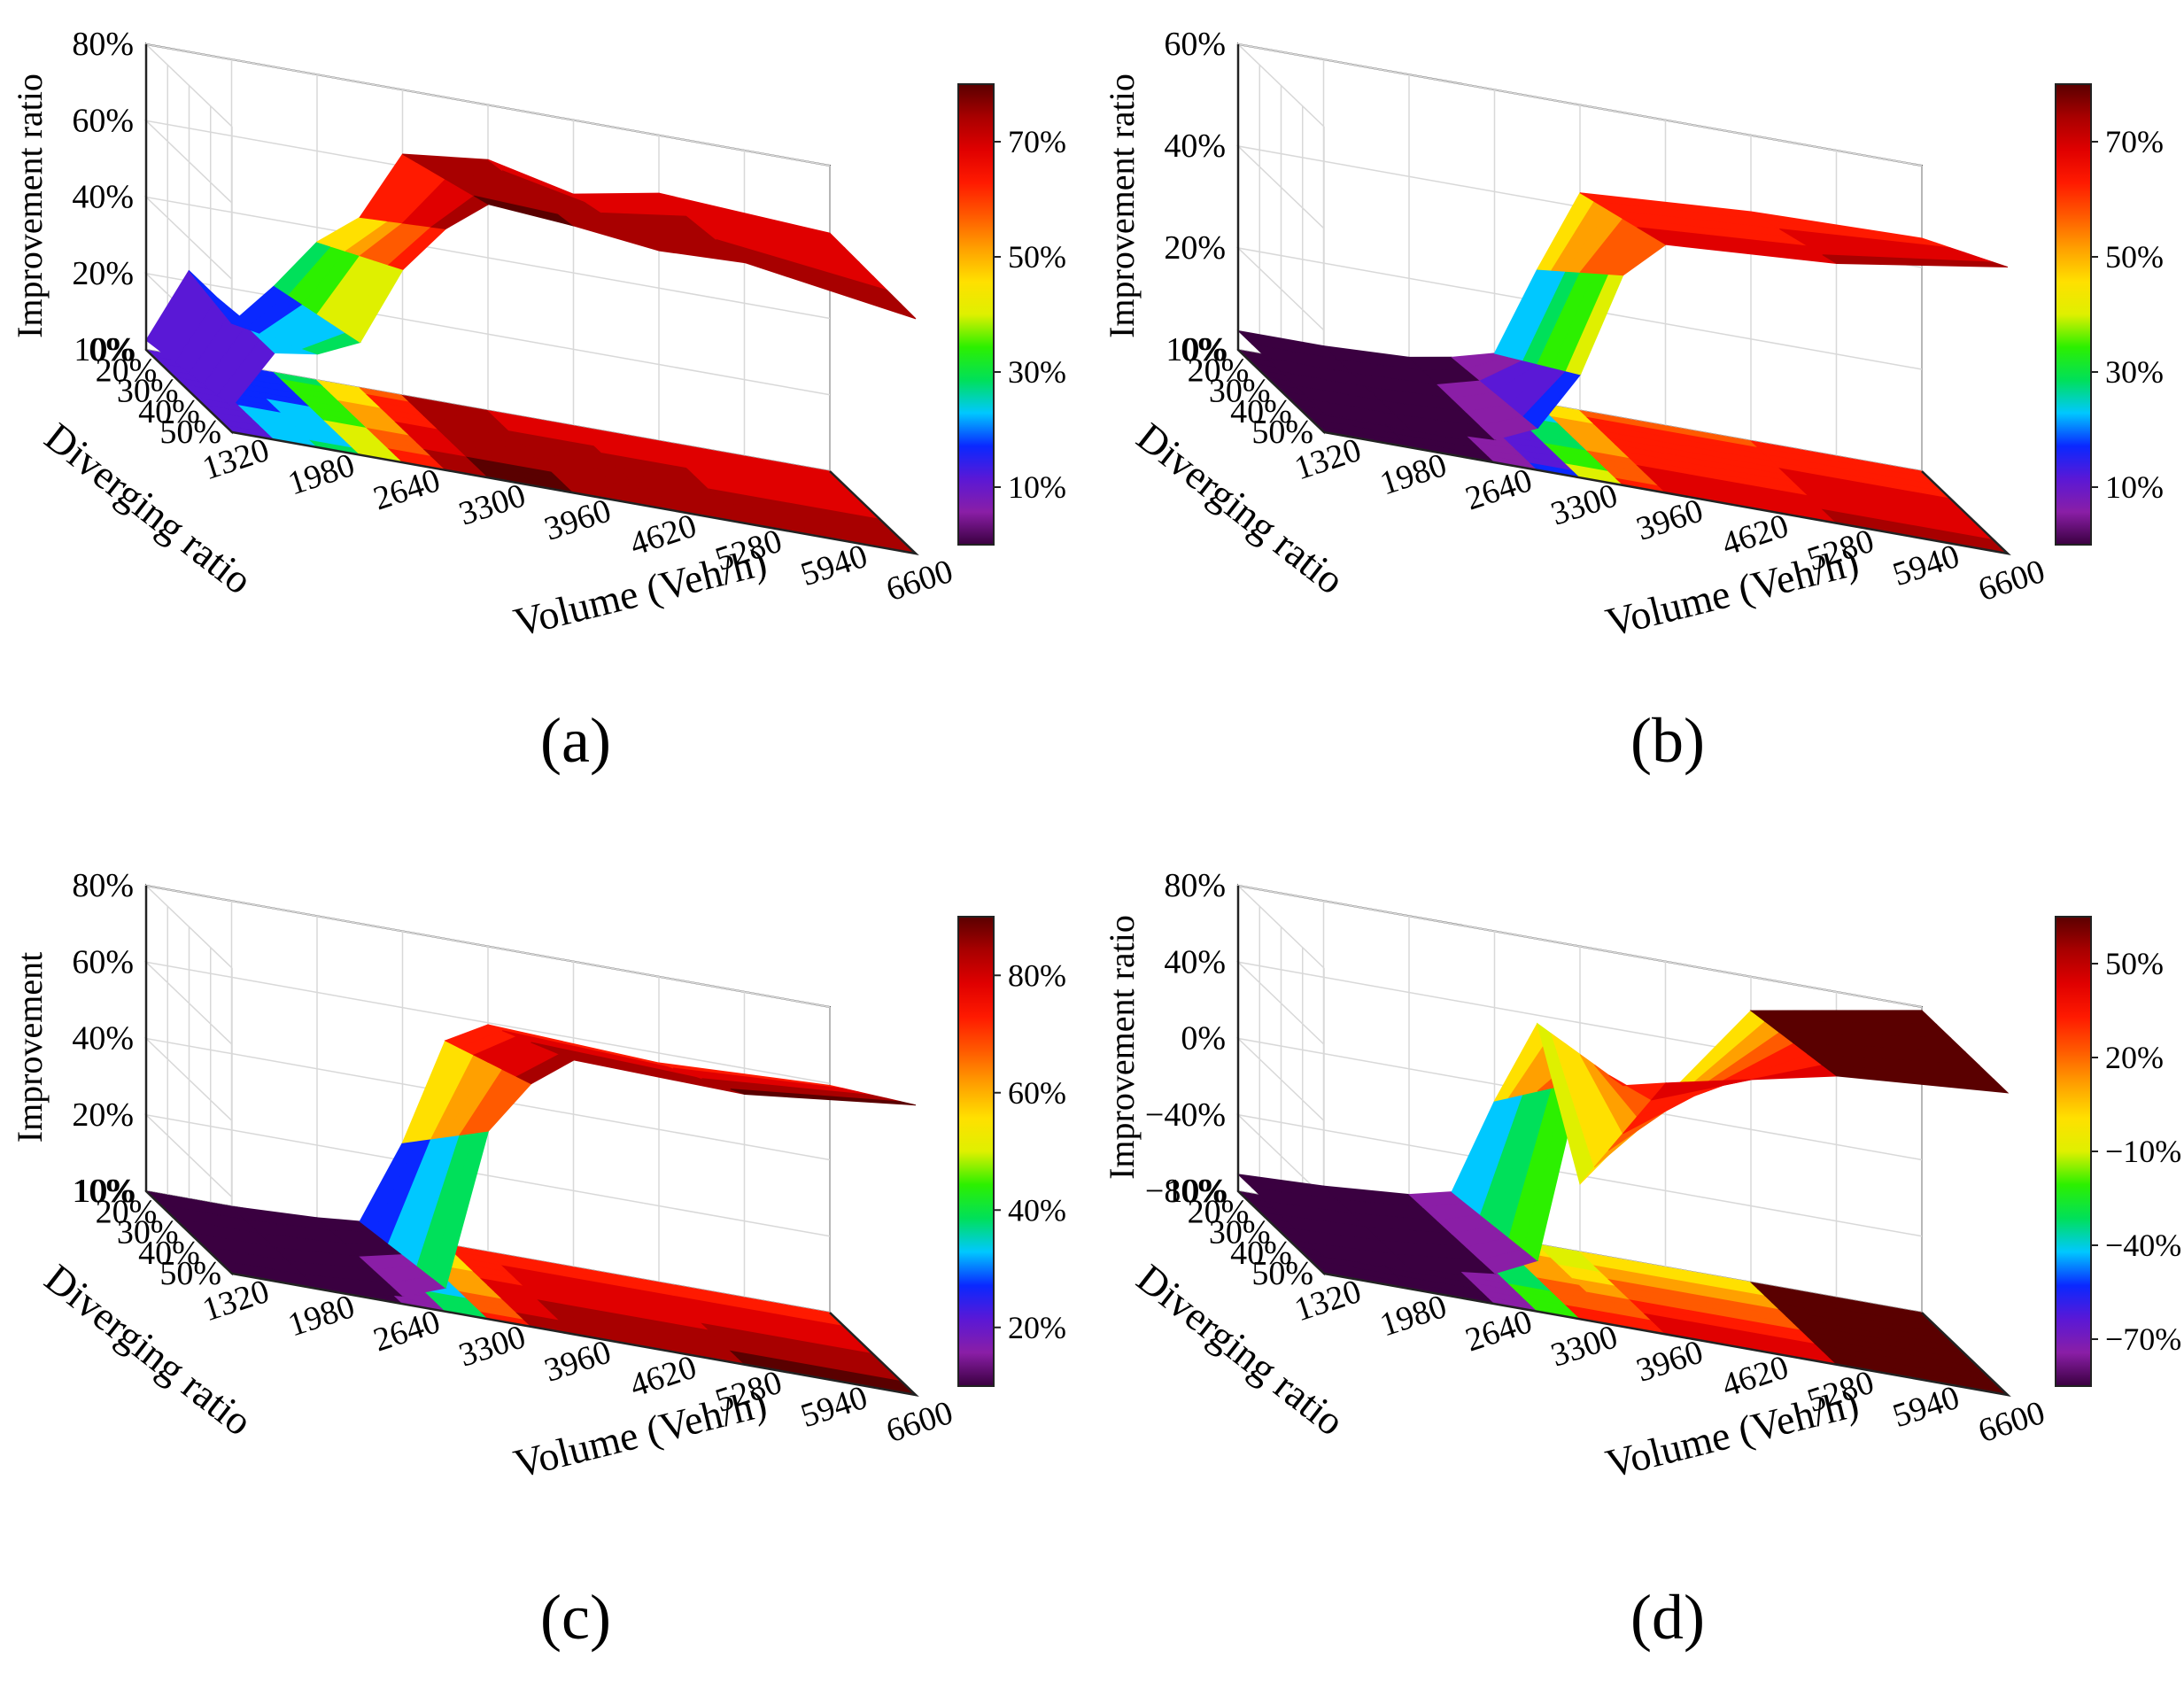 The width and height of the screenshot is (2184, 1689). I want to click on colorbar-tick-label: −40%, so click(2143, 1246).